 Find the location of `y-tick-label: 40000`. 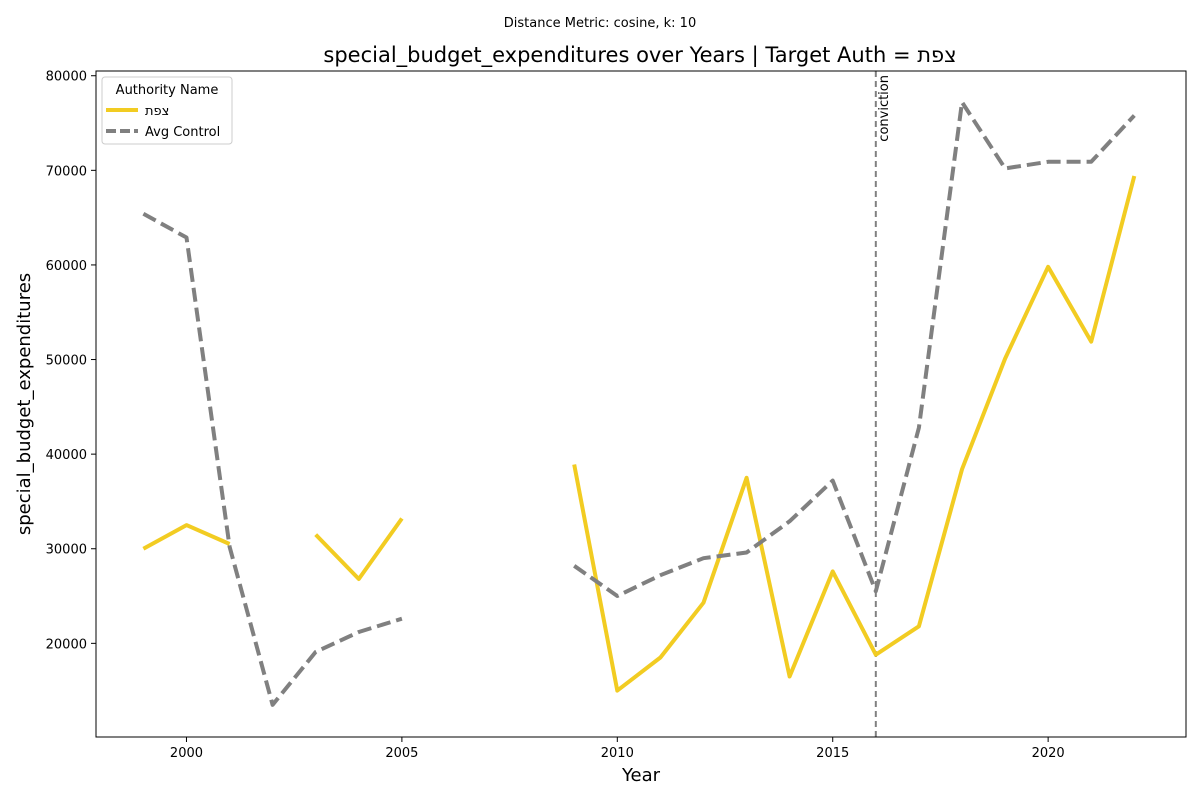

y-tick-label: 40000 is located at coordinates (66, 455).